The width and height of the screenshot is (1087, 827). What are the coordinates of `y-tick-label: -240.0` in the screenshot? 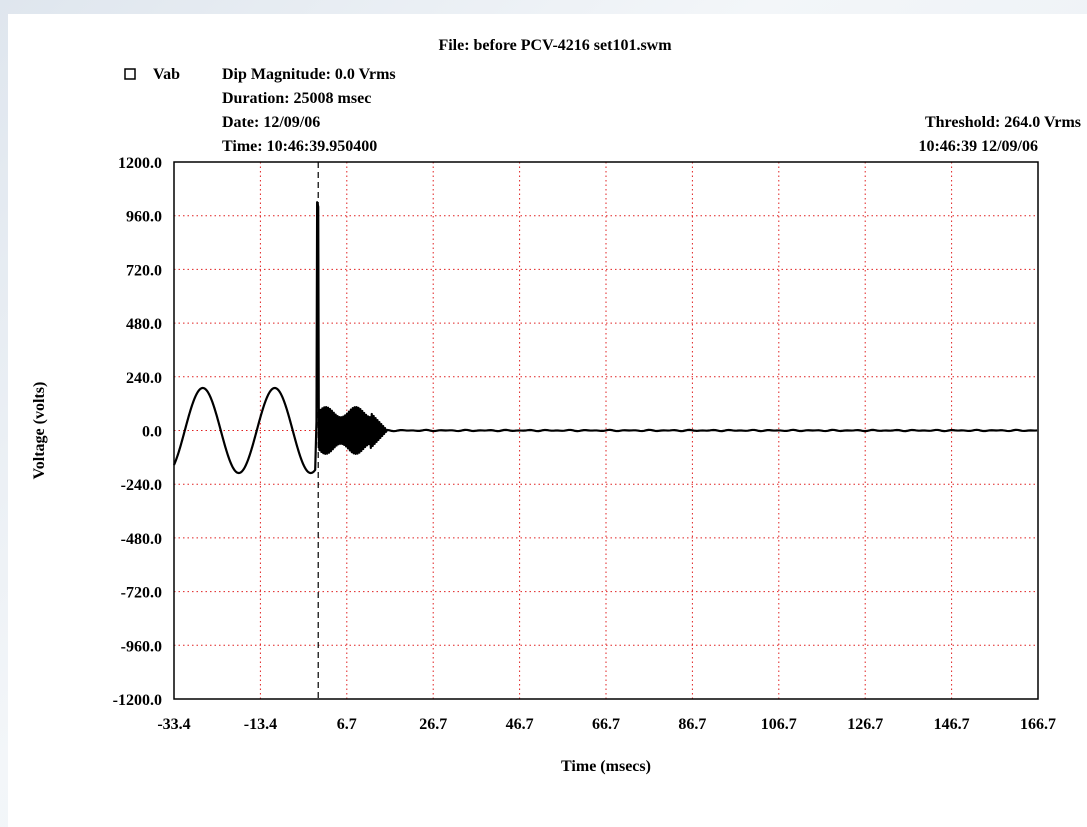 It's located at (141, 485).